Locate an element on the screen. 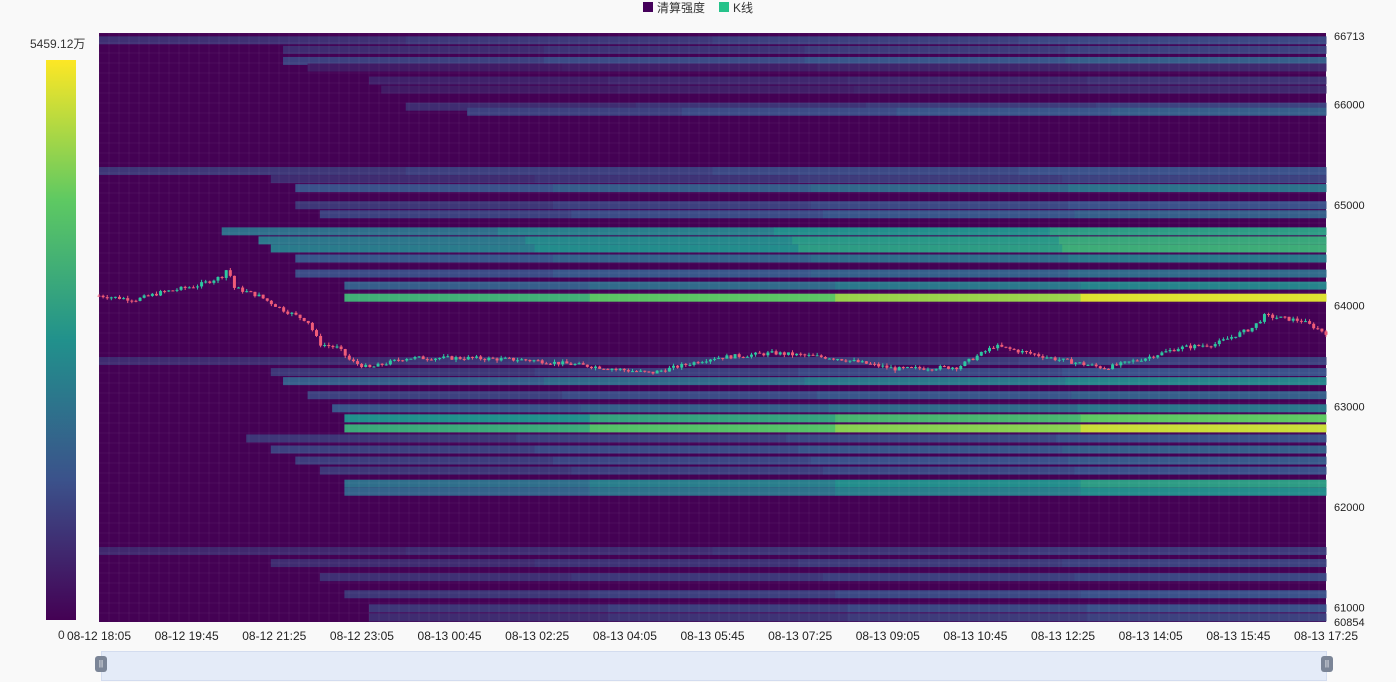 The width and height of the screenshot is (1396, 682). y-tick-label-62000: 62000 is located at coordinates (1349, 508).